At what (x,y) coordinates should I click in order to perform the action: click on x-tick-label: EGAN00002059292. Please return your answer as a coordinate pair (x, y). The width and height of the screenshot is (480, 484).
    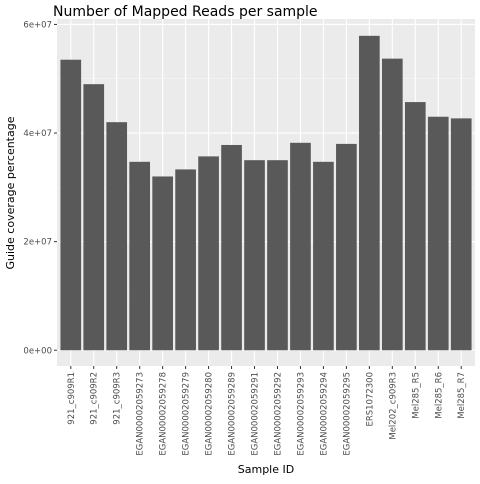
    Looking at the image, I should click on (278, 414).